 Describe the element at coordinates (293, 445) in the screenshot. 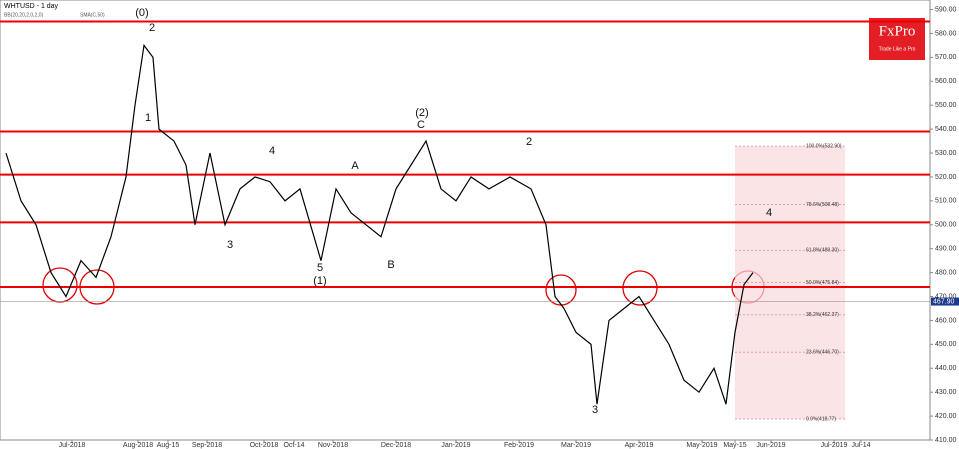

I see `x-tick-label: Oct-14` at that location.